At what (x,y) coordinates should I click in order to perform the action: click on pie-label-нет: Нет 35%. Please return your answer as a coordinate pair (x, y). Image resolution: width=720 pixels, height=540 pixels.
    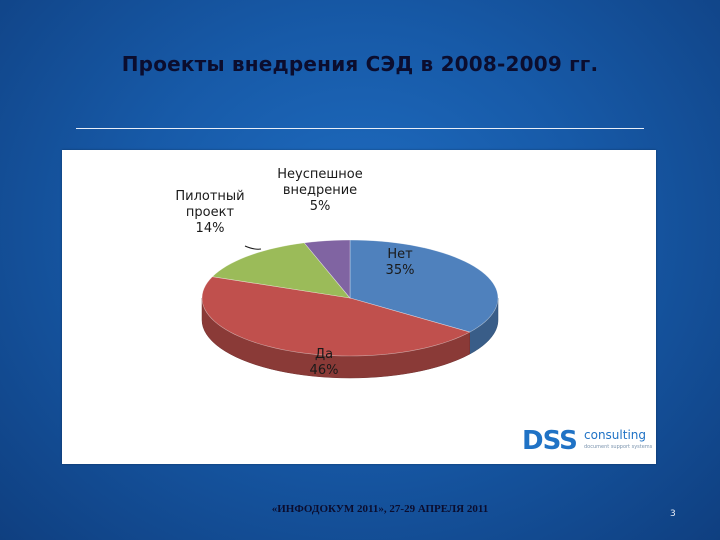
    Looking at the image, I should click on (400, 262).